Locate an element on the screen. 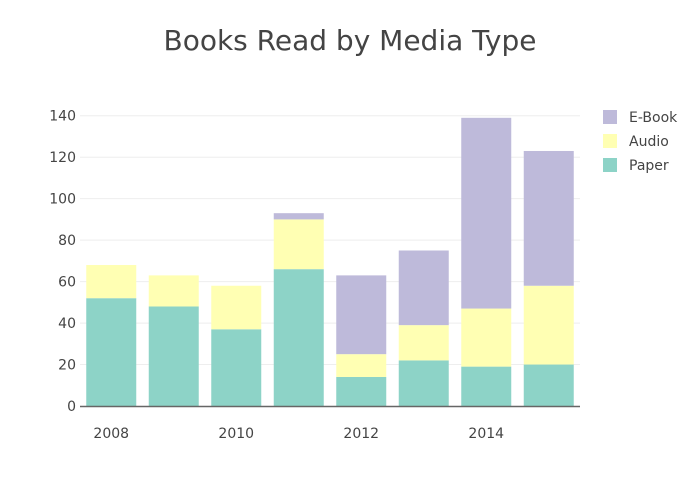  y-tick-label: 60 is located at coordinates (67, 283).